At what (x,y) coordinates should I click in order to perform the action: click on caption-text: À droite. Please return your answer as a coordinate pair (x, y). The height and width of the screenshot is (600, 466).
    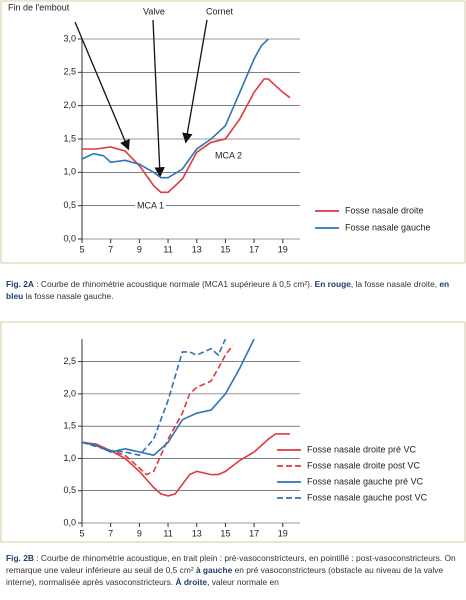
    Looking at the image, I should click on (191, 582).